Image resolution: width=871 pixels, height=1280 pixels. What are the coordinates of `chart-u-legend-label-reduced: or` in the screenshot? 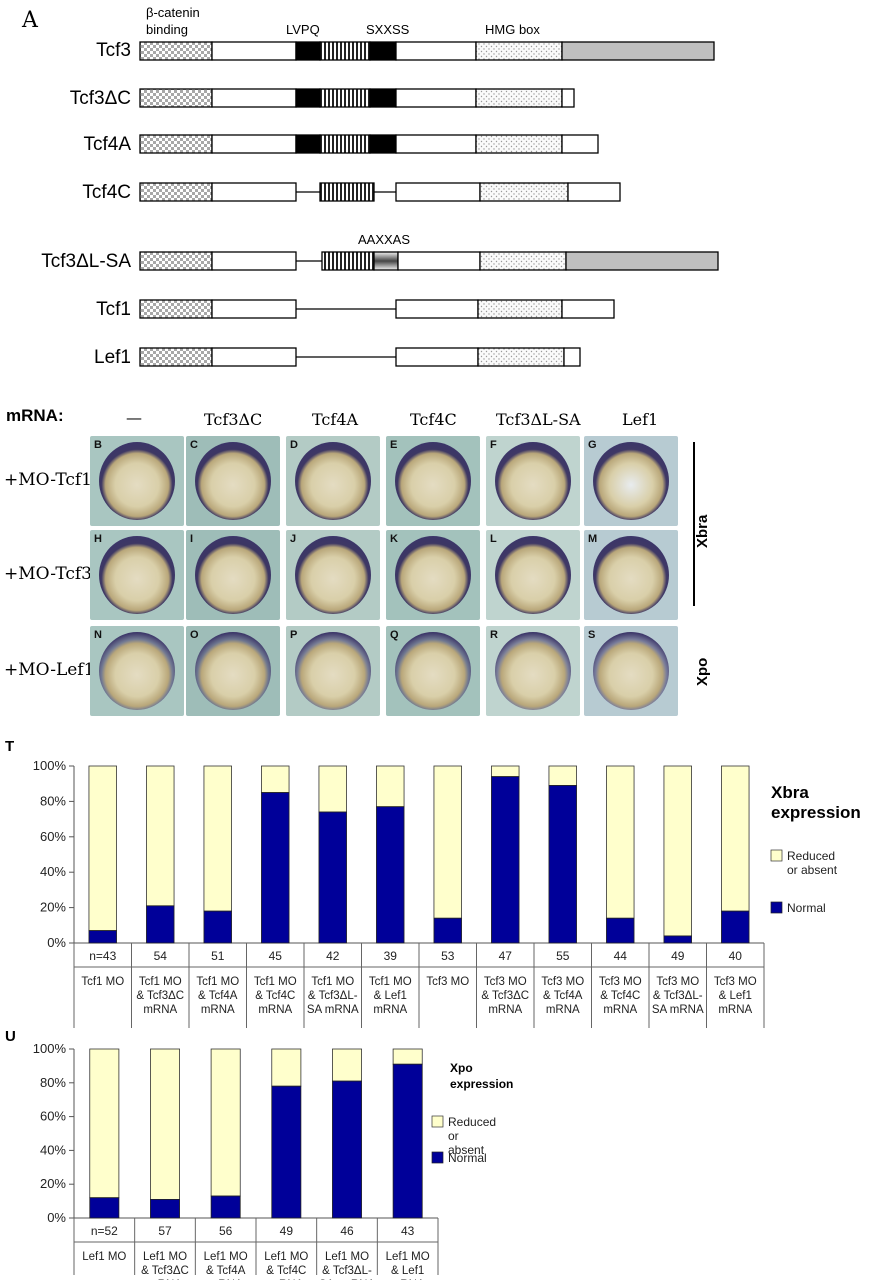 It's located at (453, 1136).